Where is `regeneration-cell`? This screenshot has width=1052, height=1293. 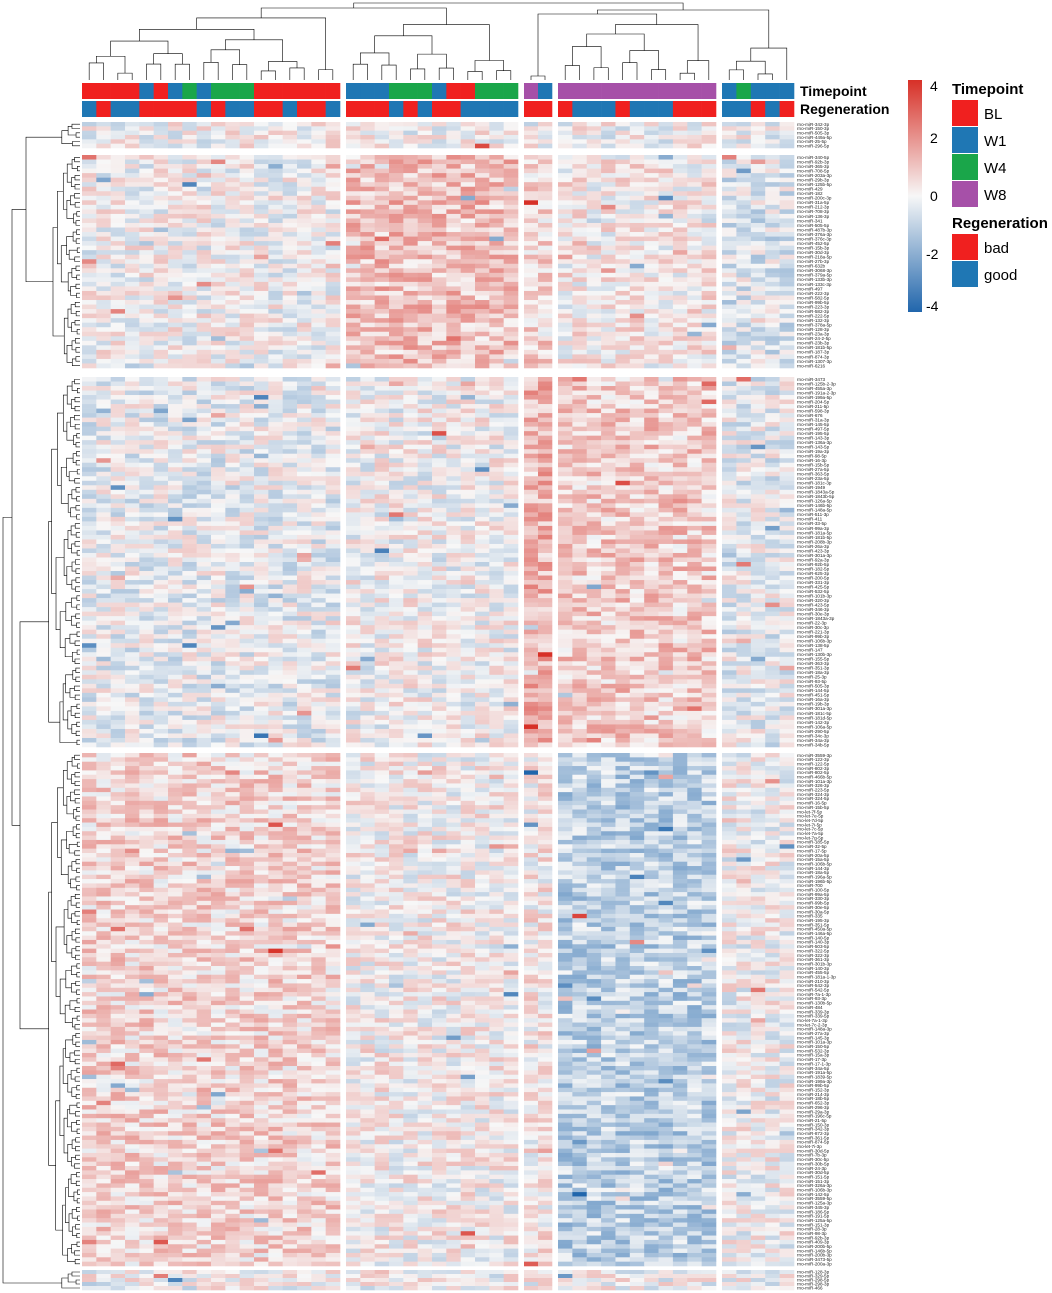 regeneration-cell is located at coordinates (275, 109).